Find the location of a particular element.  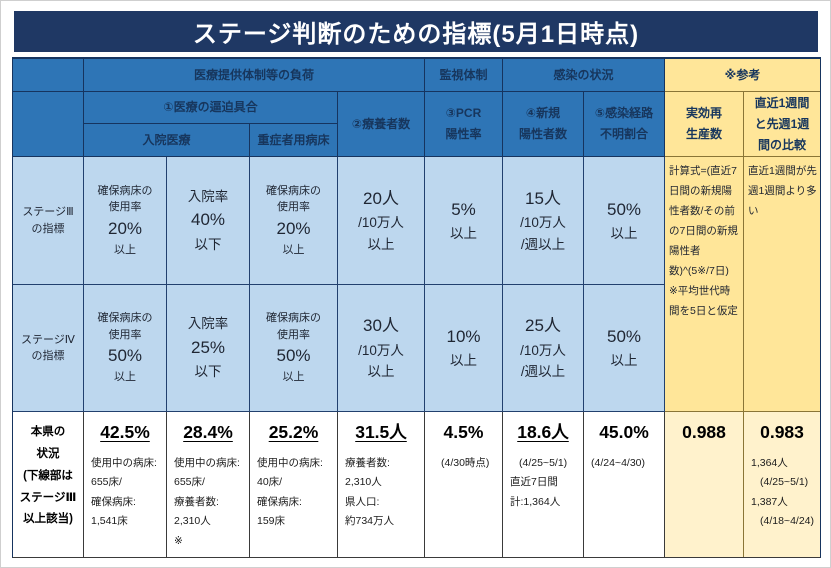

stage3-new-positives: 15人/10万人/週以上 is located at coordinates (543, 221).